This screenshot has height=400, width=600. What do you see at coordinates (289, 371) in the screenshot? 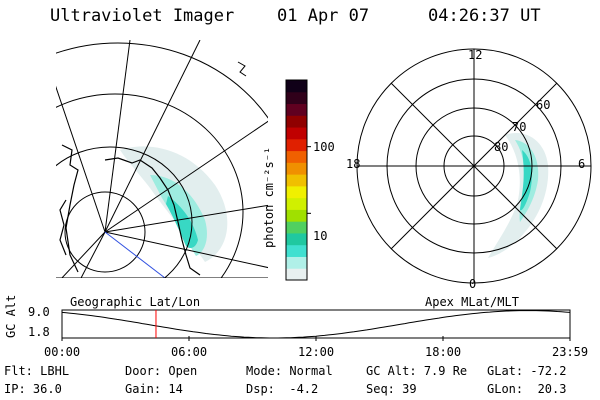
I see `info-mode: Mode: Normal` at bounding box center [289, 371].